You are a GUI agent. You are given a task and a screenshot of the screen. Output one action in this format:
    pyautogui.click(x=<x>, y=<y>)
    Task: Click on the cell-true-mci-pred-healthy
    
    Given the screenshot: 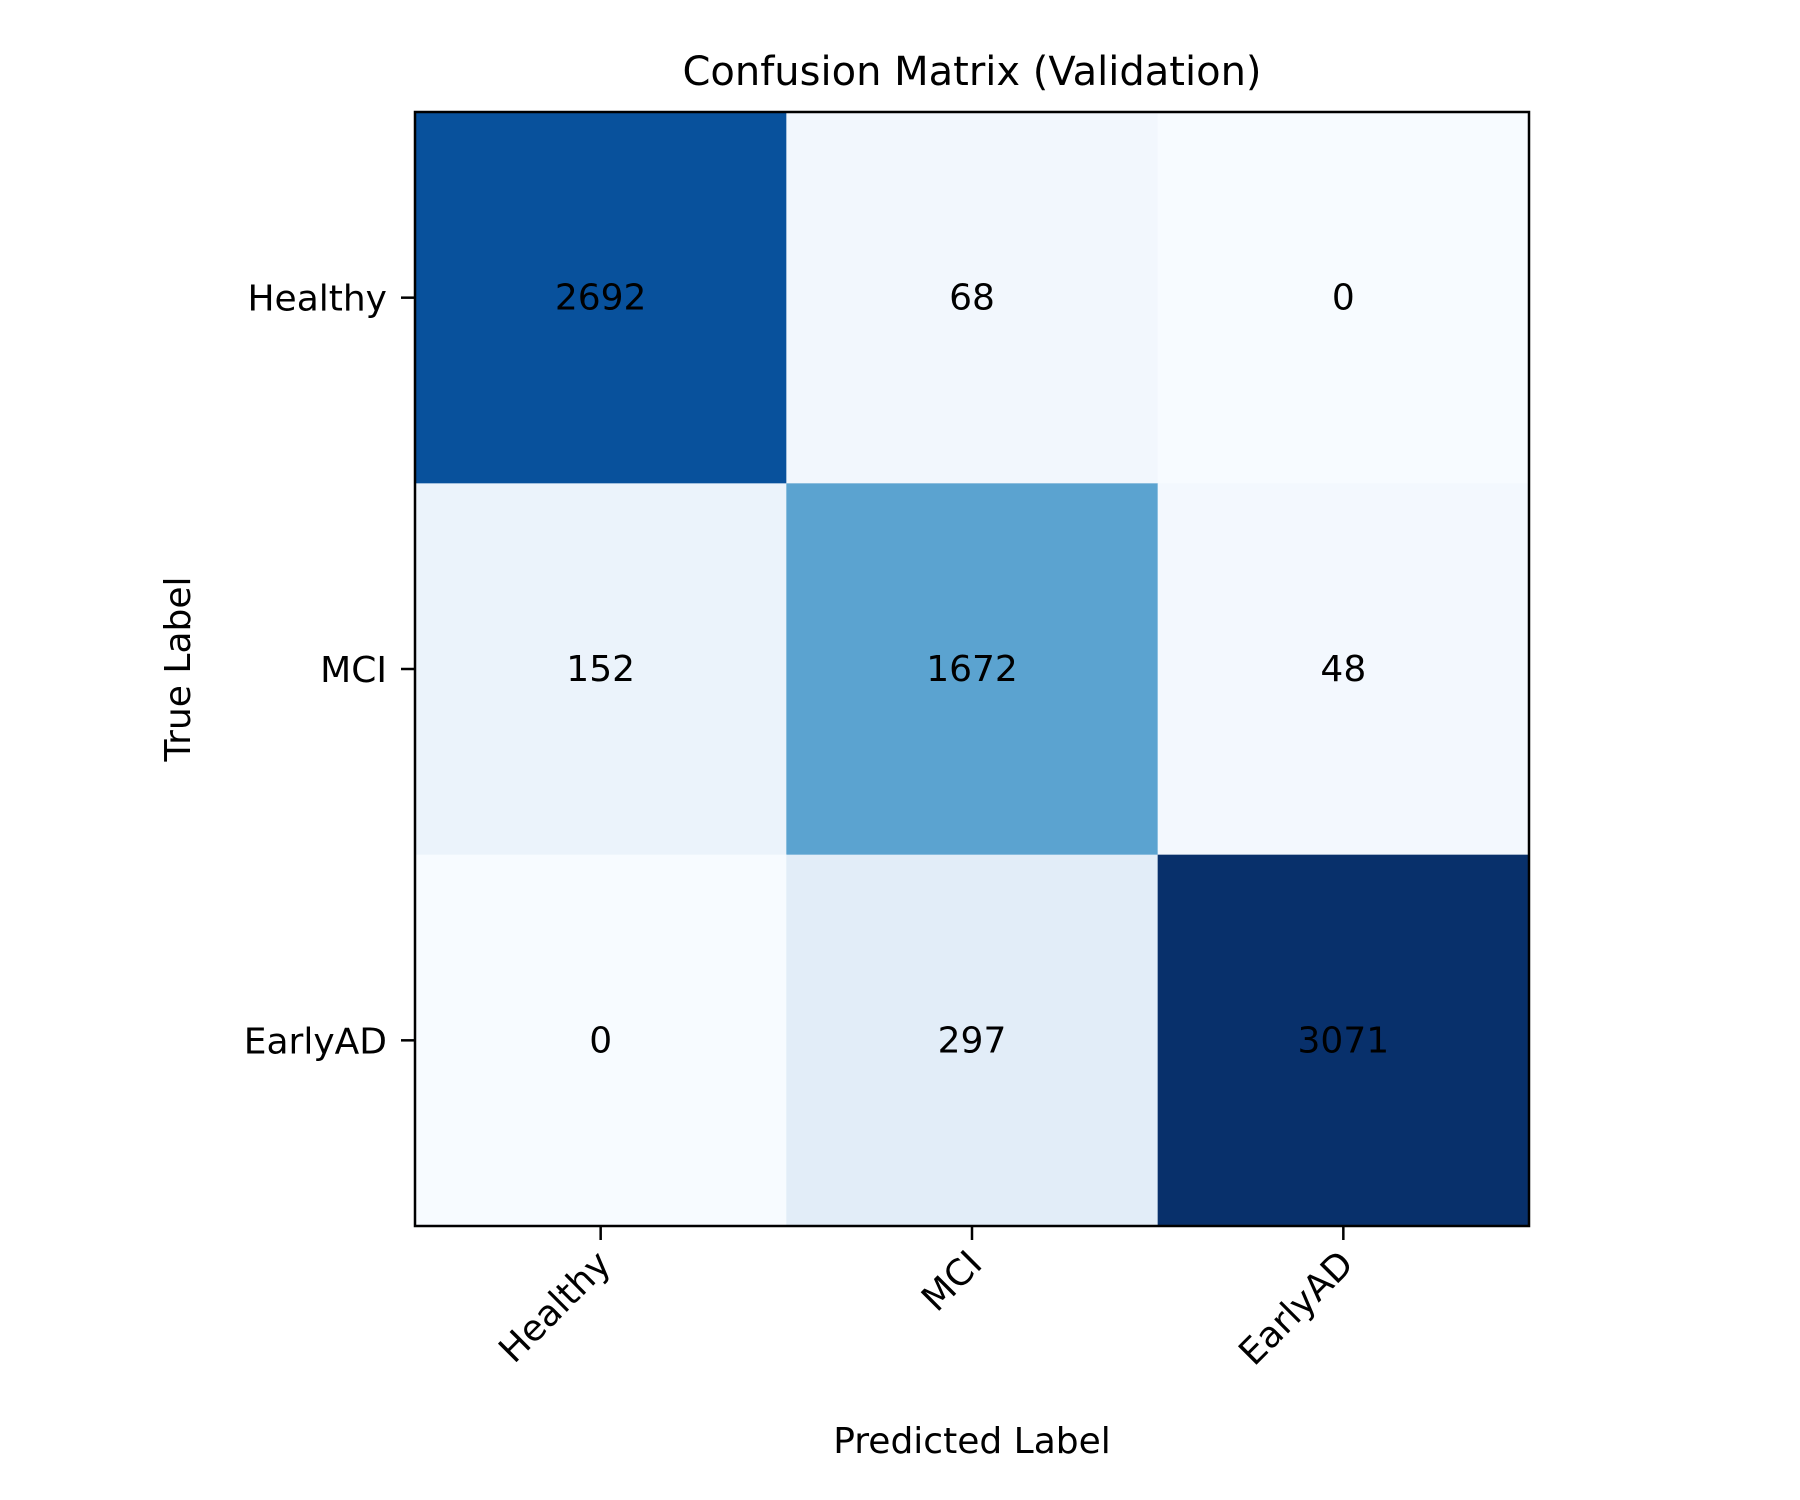 What is the action you would take?
    pyautogui.click(x=601, y=669)
    